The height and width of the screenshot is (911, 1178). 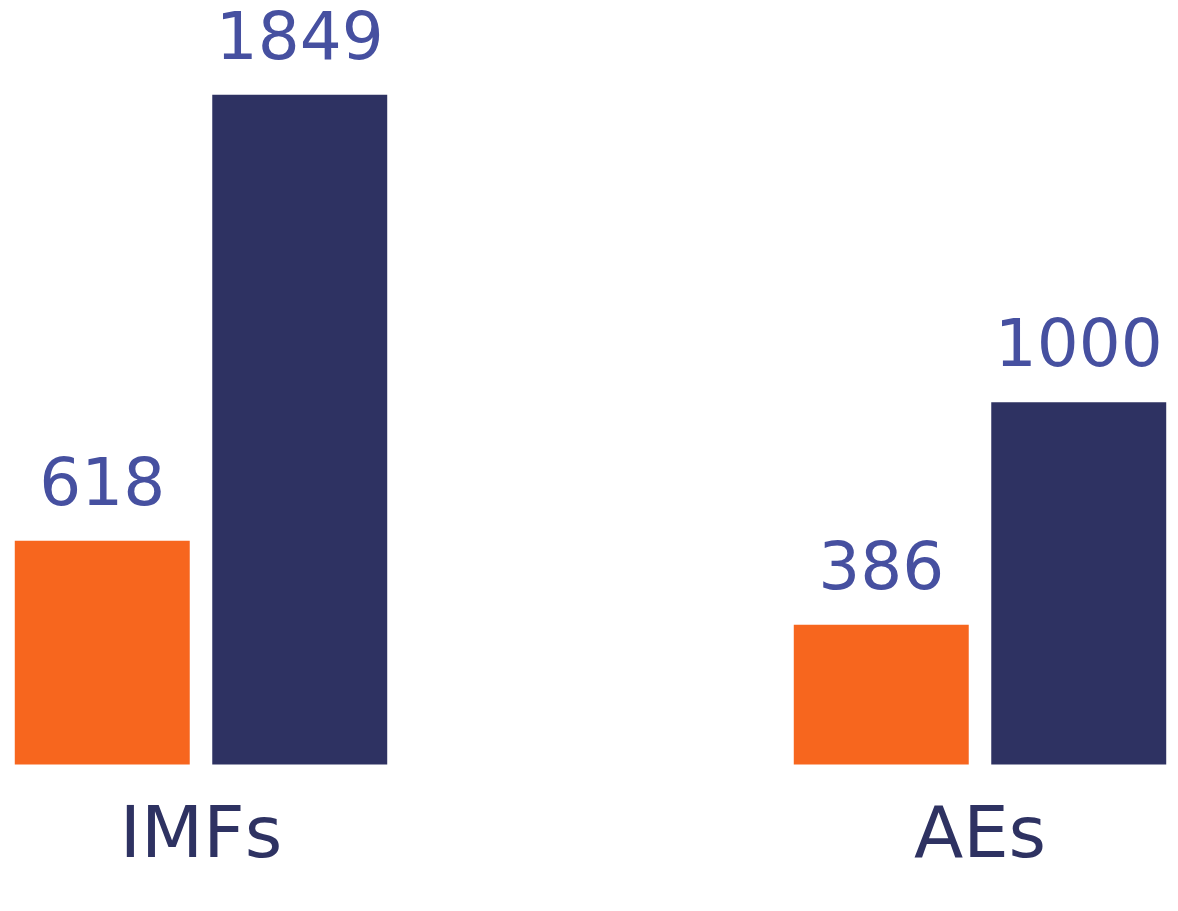 I want to click on data-label: 618, so click(x=102, y=482).